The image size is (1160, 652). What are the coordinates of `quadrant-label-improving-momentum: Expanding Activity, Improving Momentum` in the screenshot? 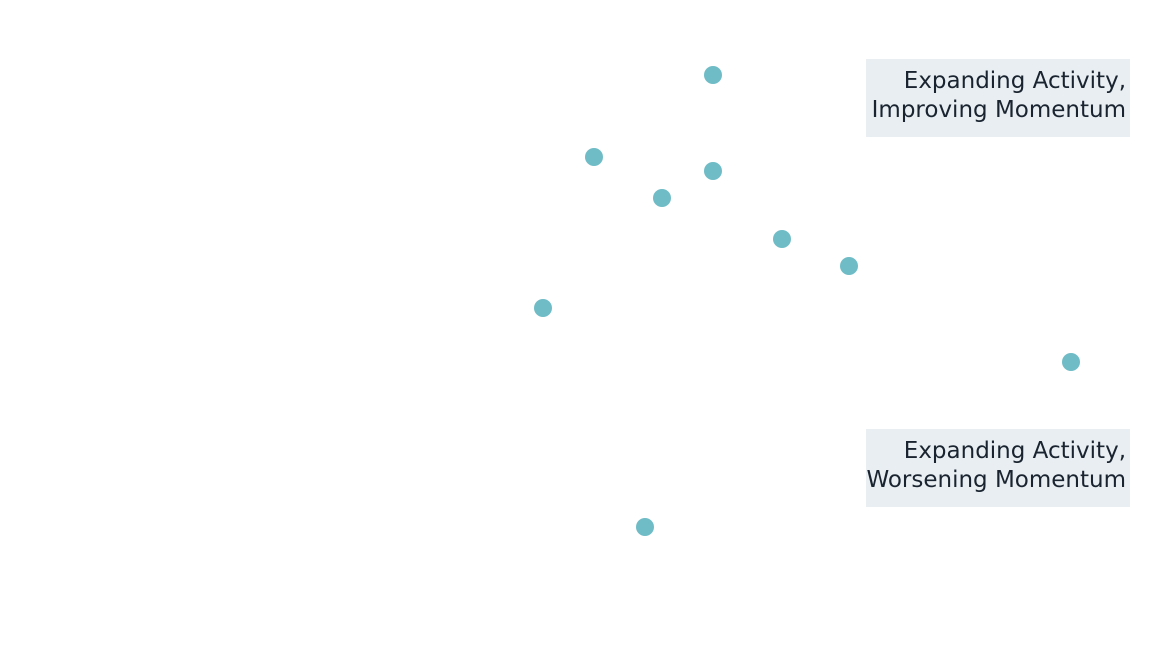 It's located at (998, 98).